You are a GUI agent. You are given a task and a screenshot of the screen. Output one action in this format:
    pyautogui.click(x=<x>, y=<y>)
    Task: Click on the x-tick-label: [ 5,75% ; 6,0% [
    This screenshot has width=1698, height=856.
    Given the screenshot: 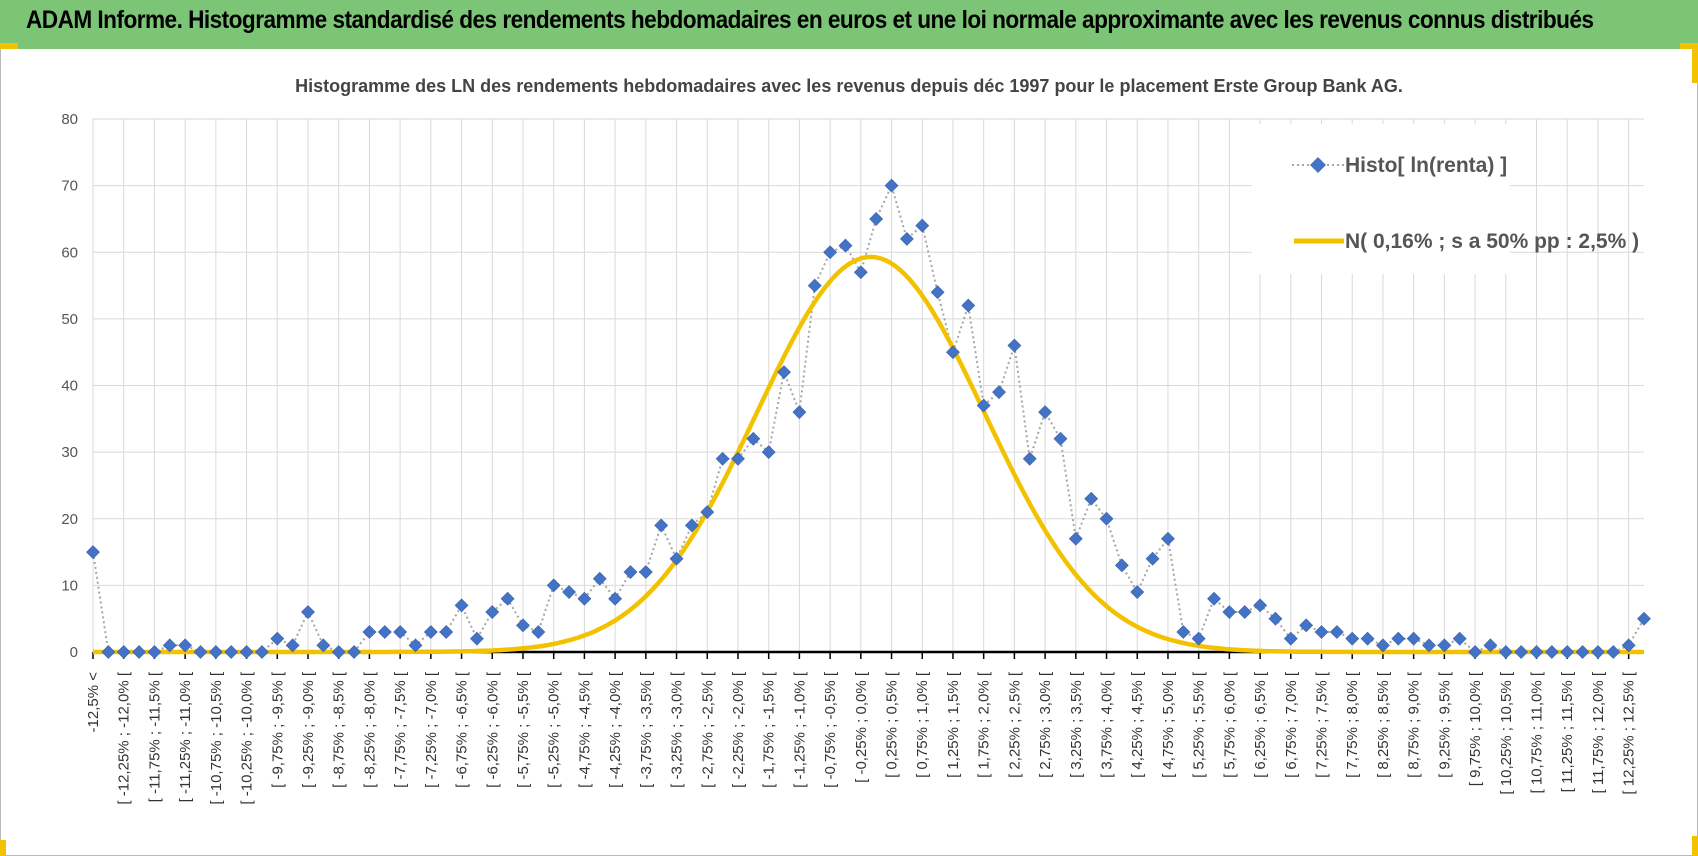 What is the action you would take?
    pyautogui.click(x=1229, y=724)
    